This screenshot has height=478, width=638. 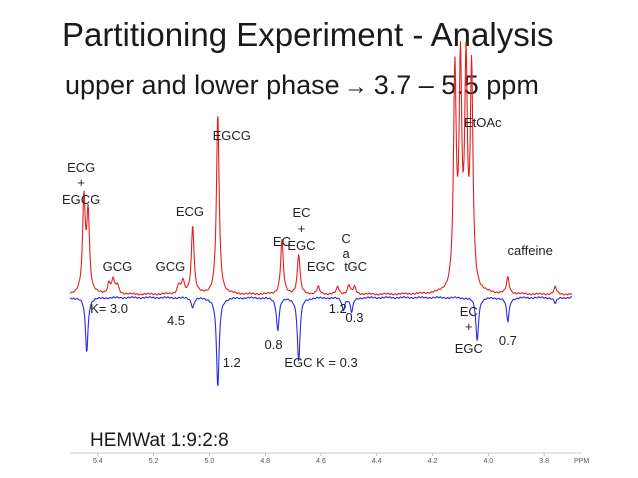 I want to click on slide-title: Partitioning Experiment - Analysis, so click(x=308, y=34).